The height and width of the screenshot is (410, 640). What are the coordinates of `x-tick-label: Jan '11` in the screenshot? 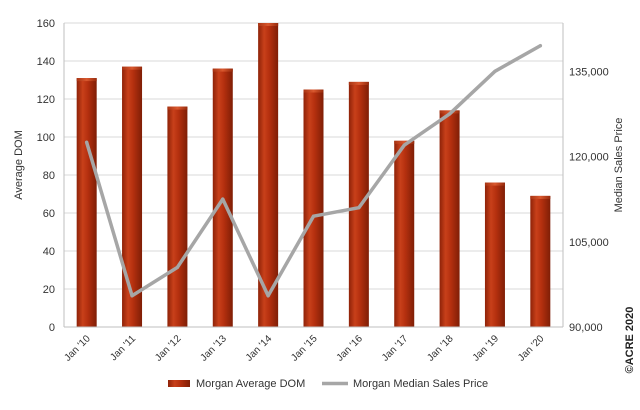 It's located at (123, 348).